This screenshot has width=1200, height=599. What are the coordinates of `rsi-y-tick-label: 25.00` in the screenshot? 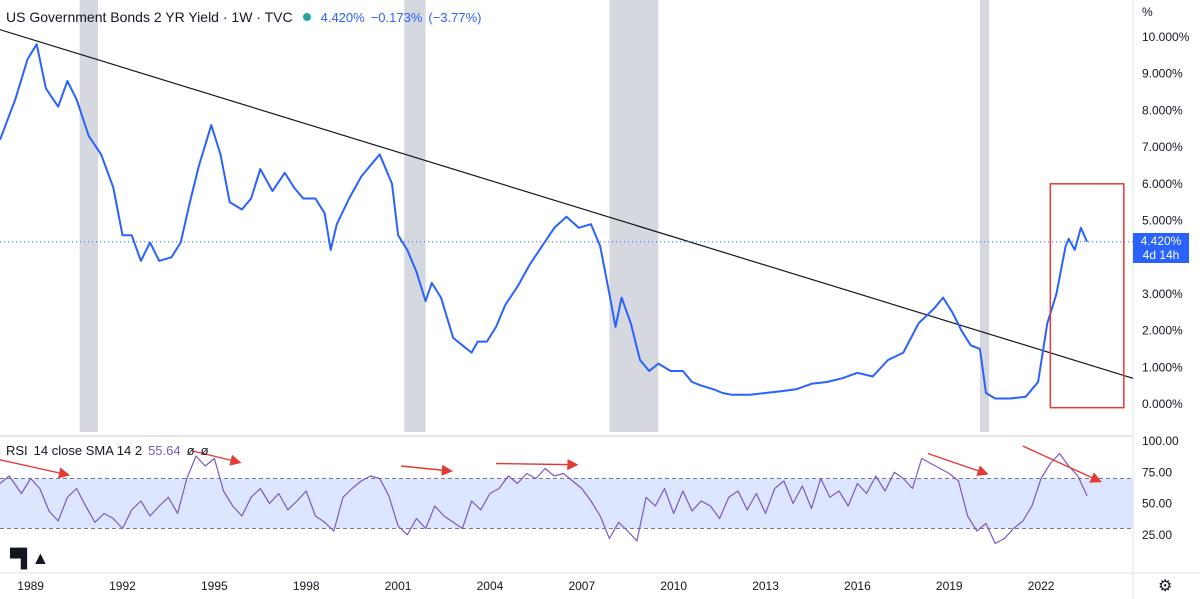 It's located at (1157, 535).